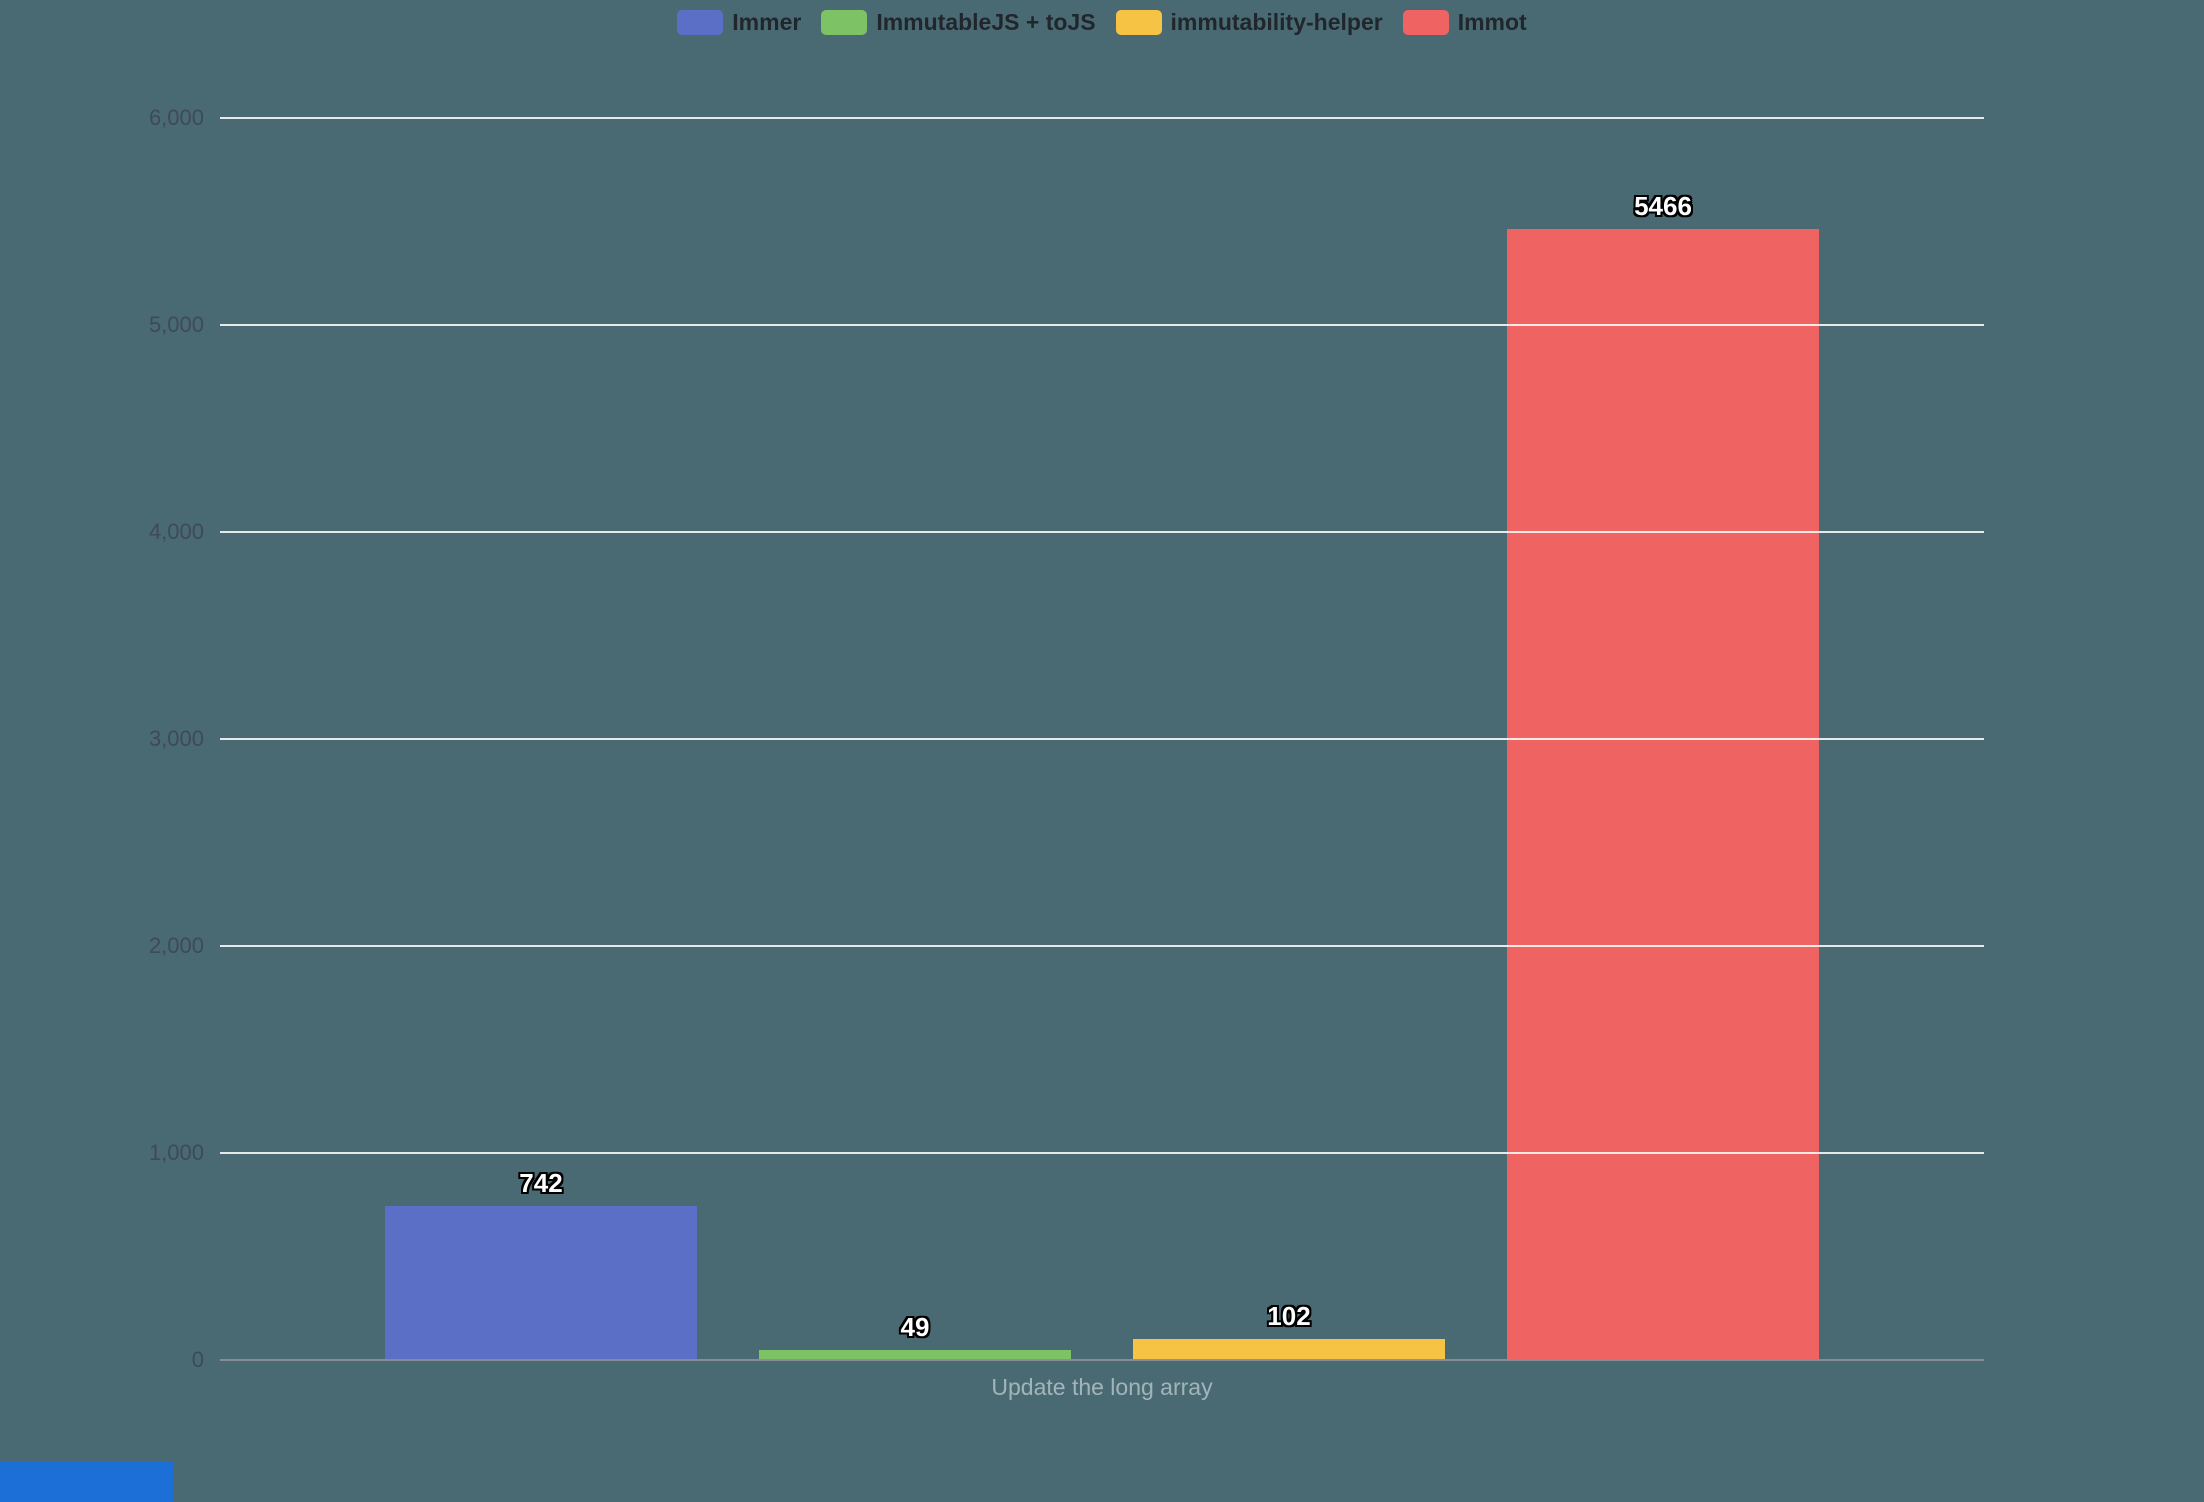 This screenshot has height=1502, width=2204. What do you see at coordinates (86, 1482) in the screenshot?
I see `bottom-left-blue-fragment` at bounding box center [86, 1482].